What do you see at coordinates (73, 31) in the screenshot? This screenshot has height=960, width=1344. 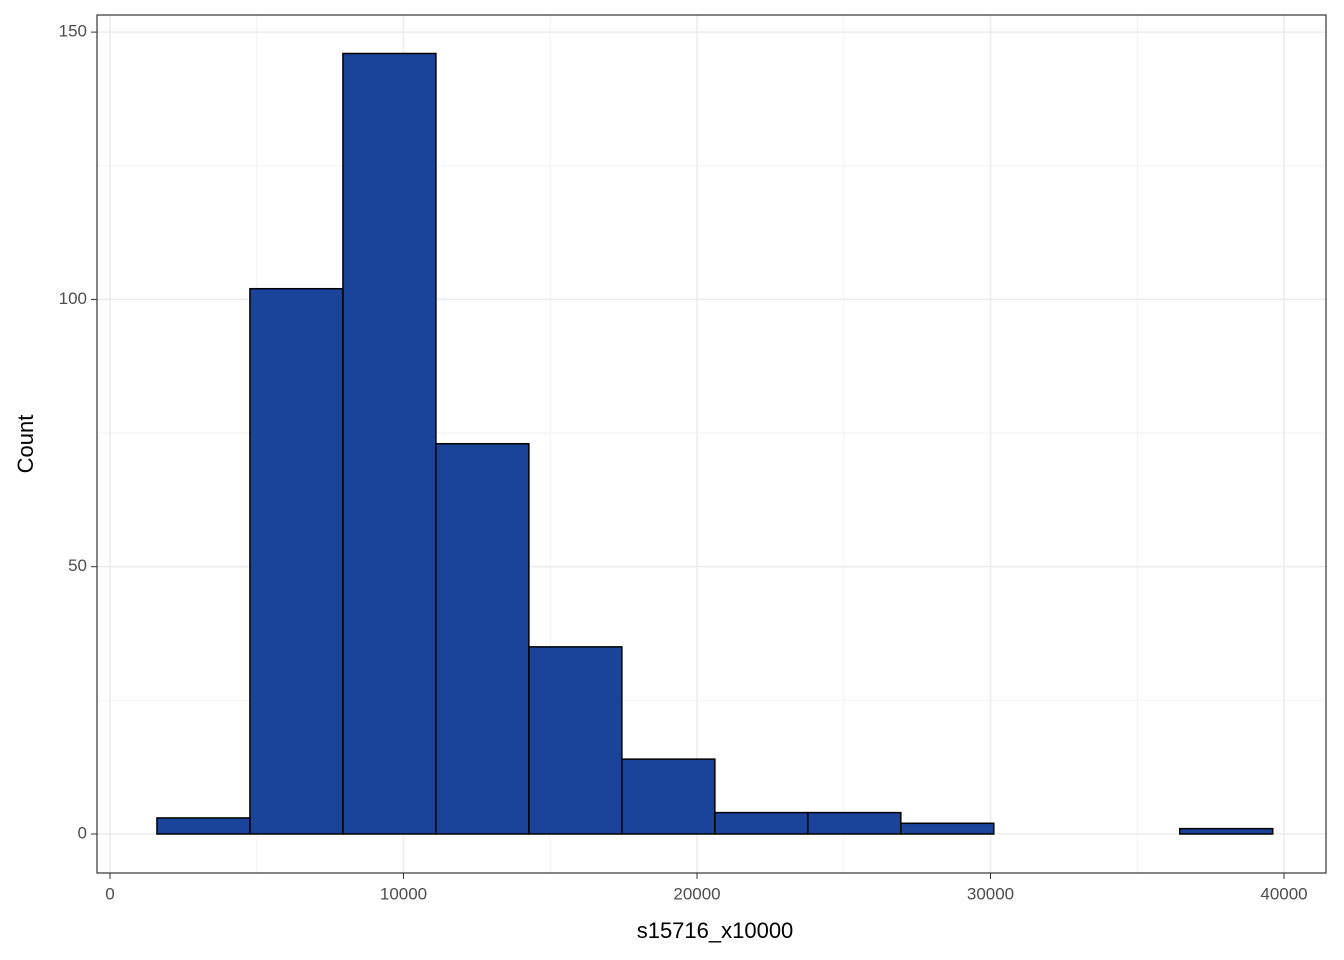 I see `y-tick-label: 150` at bounding box center [73, 31].